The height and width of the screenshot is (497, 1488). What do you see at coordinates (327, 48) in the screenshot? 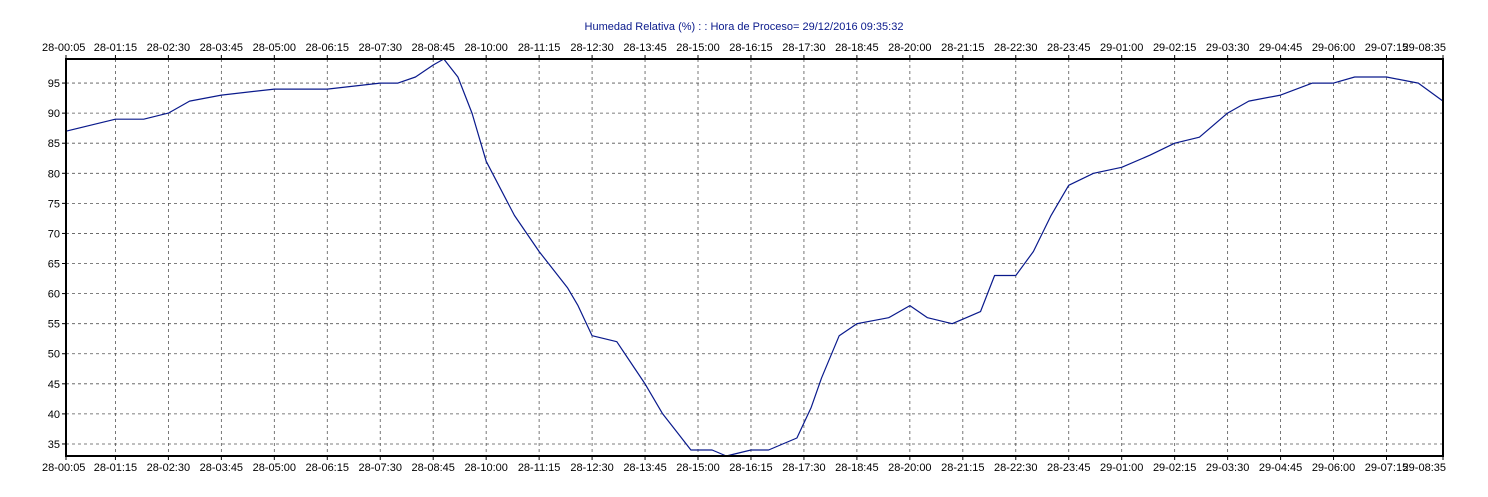
I see `x-tick-label-top: 28-06:15` at bounding box center [327, 48].